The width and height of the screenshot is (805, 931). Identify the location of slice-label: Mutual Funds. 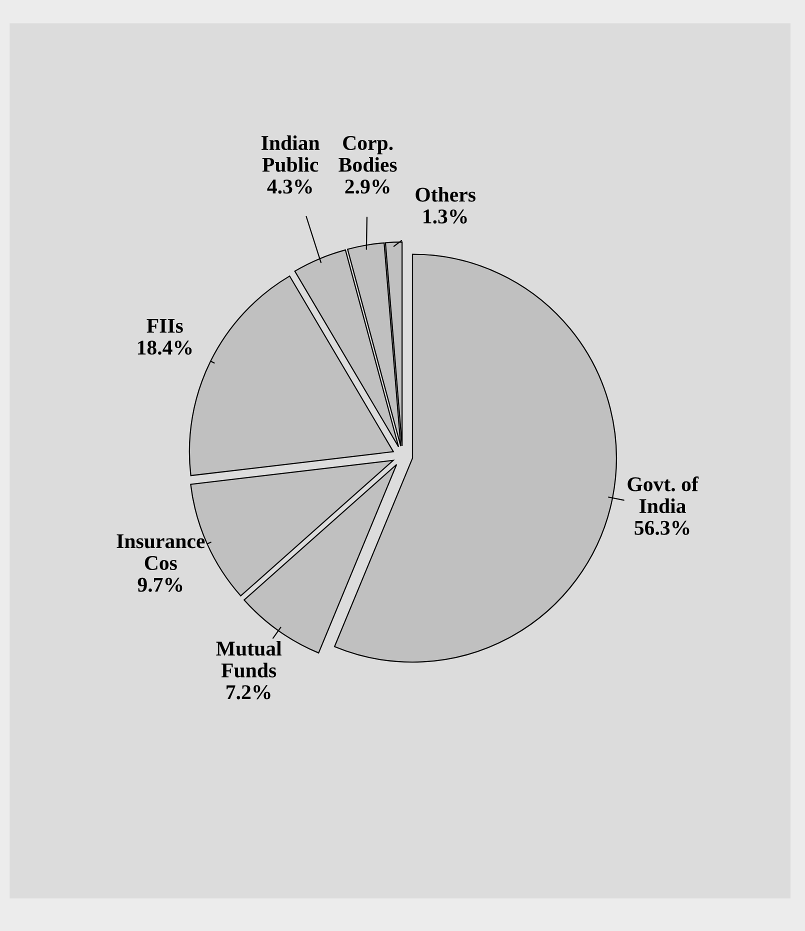
(249, 659).